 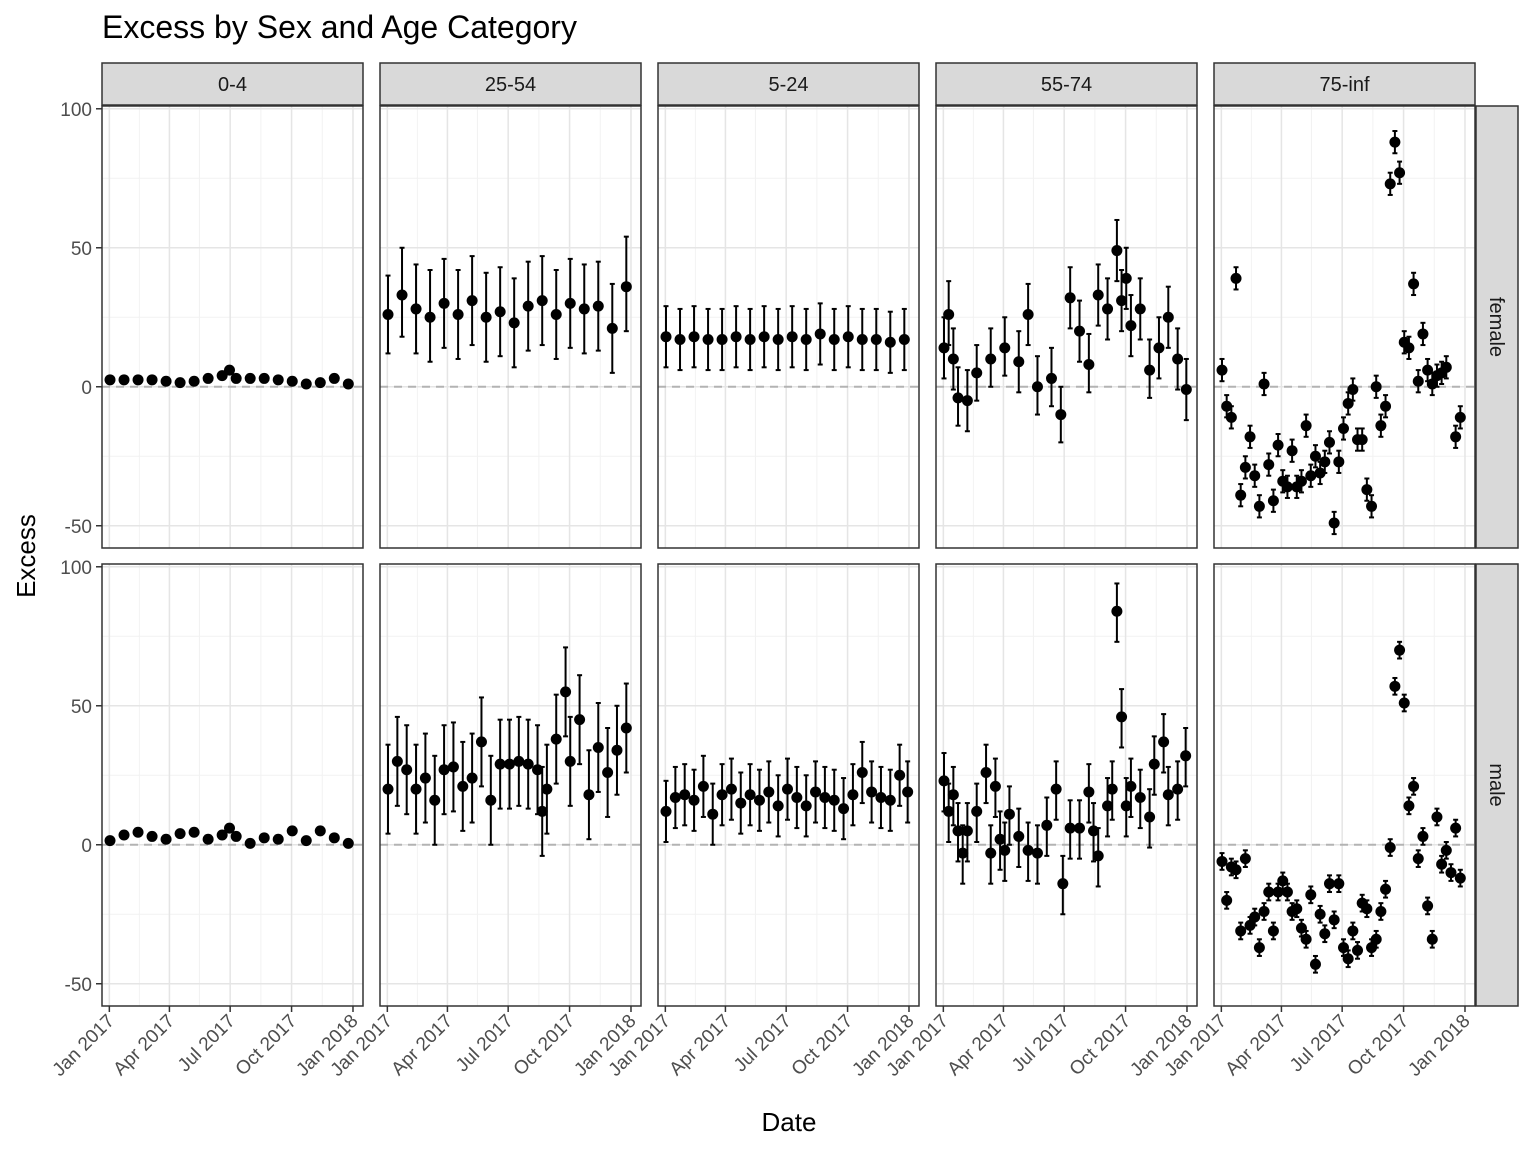 I want to click on y-tick-label: 50, so click(x=81, y=707).